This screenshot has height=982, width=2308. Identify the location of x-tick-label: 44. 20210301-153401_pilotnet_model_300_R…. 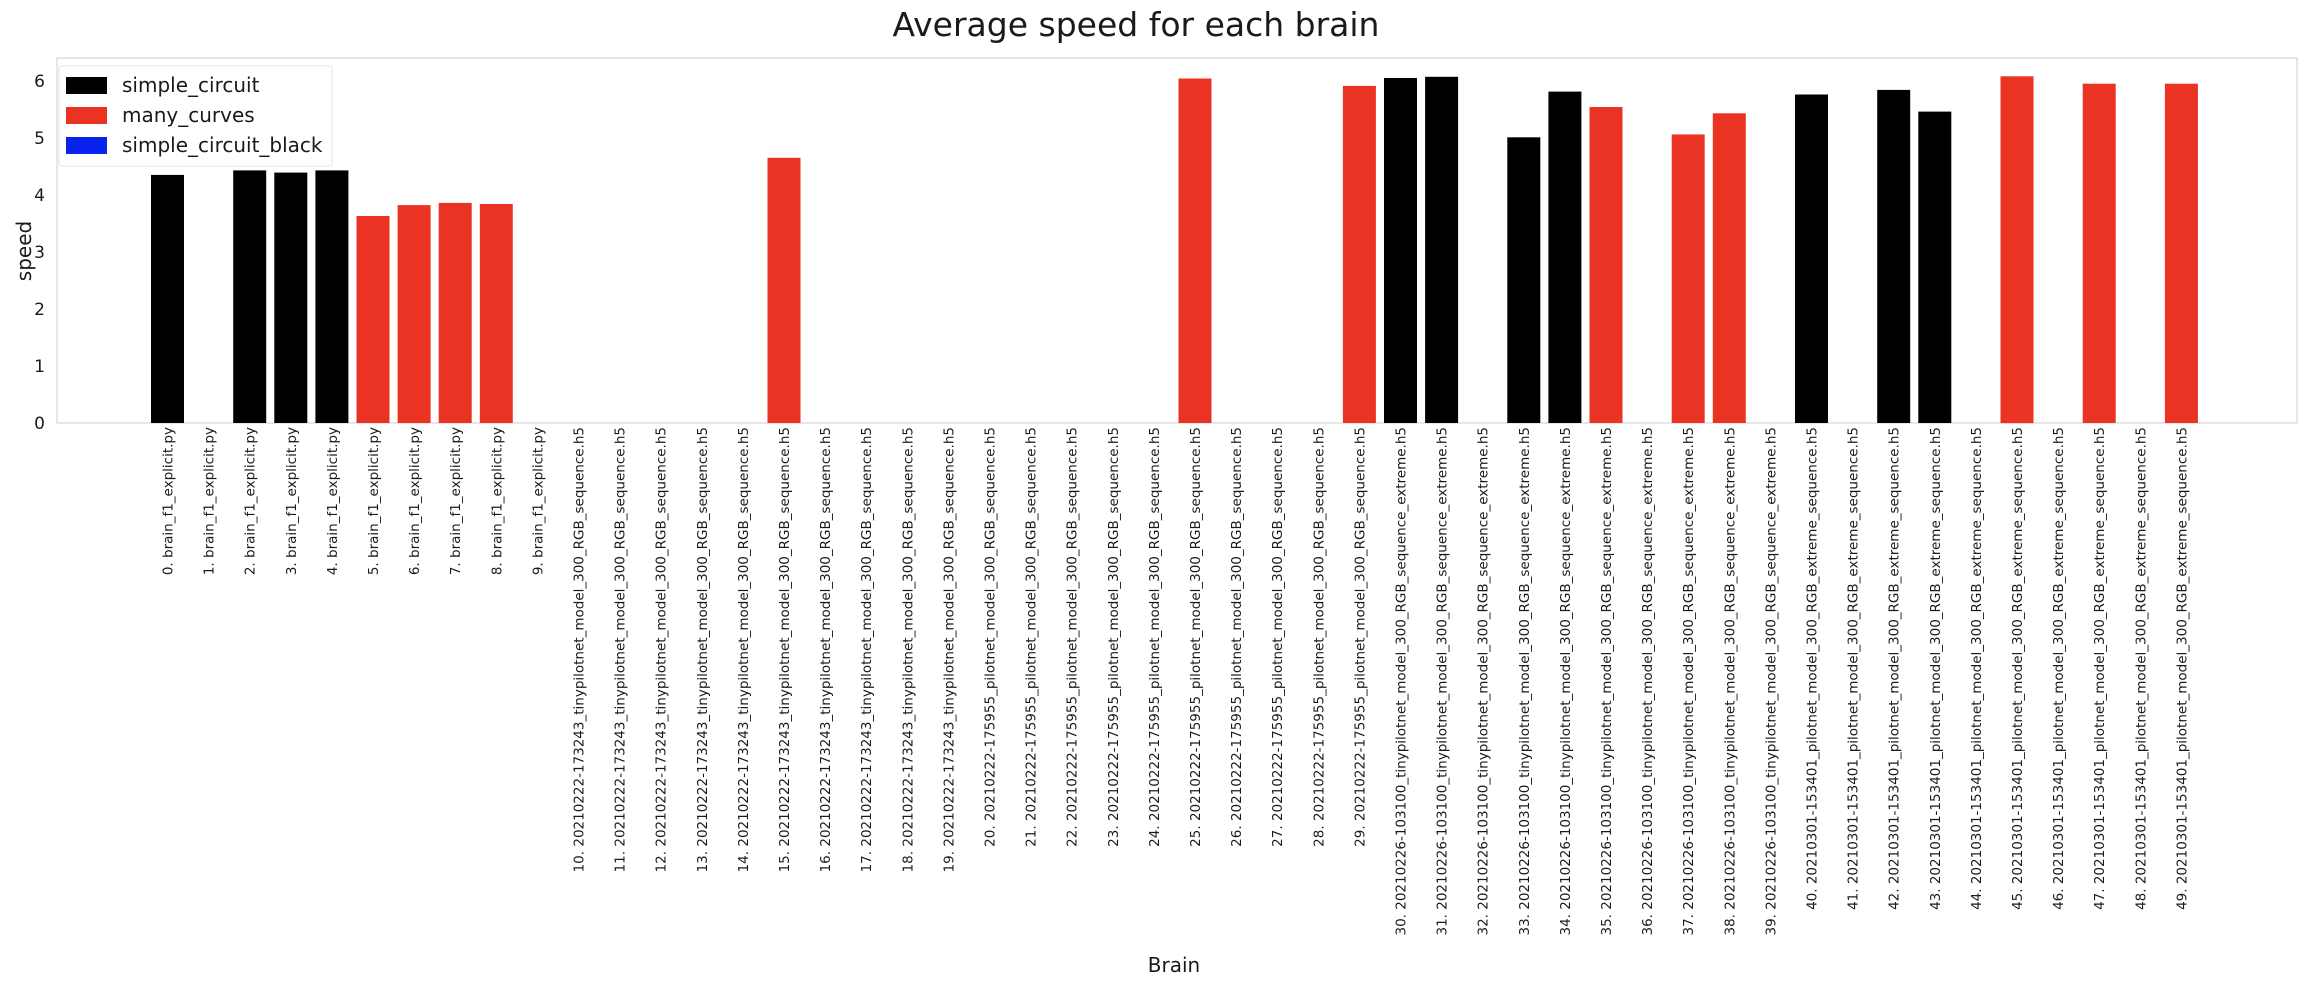
(1977, 668).